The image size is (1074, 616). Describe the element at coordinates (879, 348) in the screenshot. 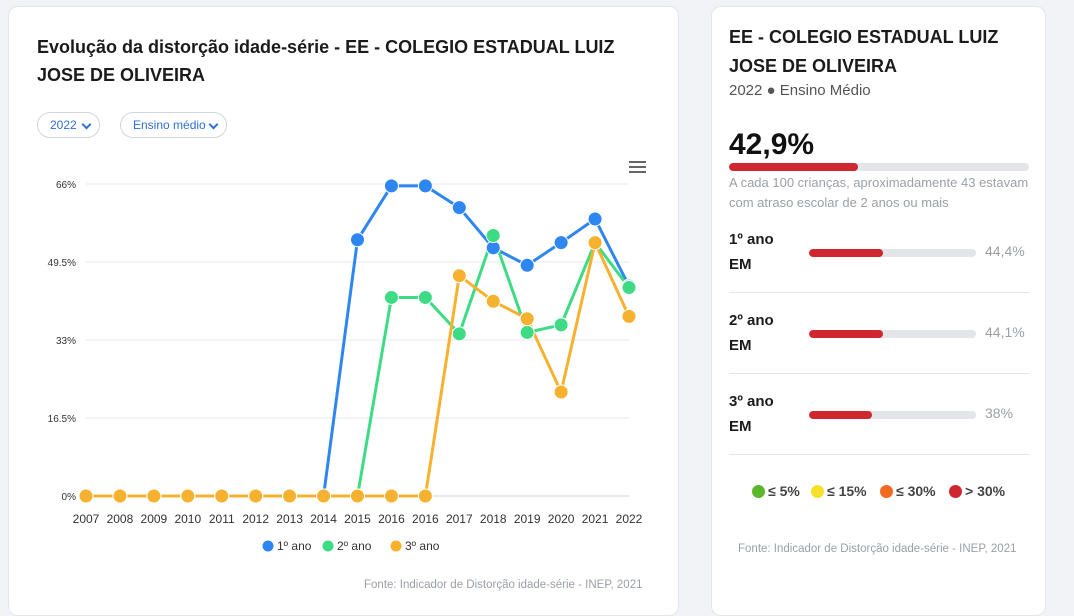

I see `grade-row-2: 2º ano EM 44,1%` at that location.